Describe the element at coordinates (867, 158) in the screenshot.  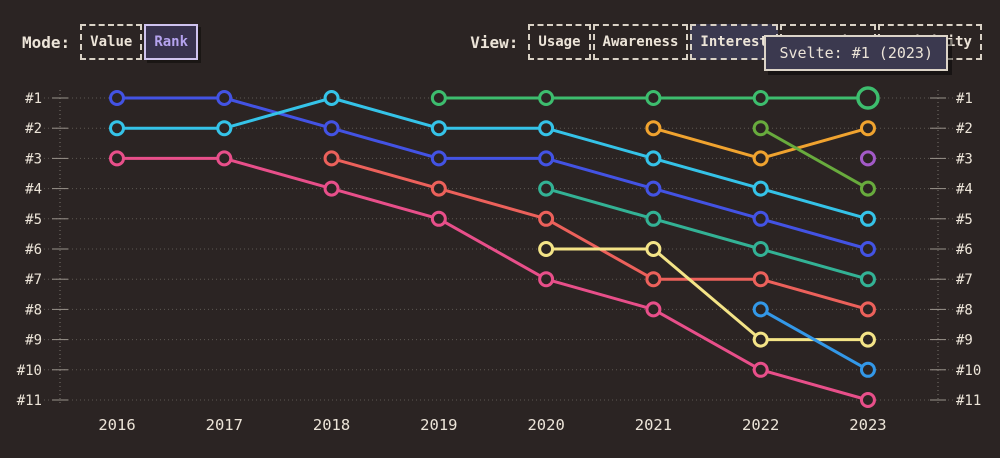
I see `data-point-series-purple-2023` at that location.